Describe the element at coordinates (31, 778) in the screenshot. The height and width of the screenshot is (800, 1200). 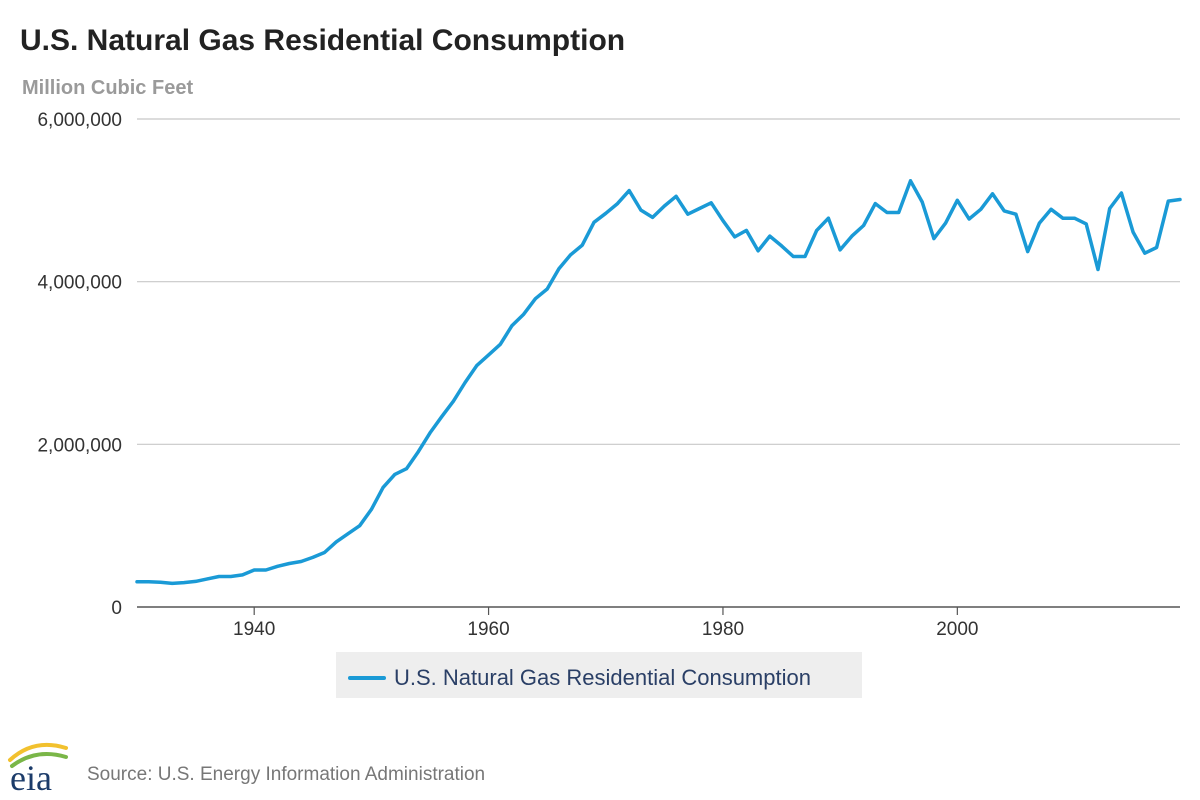
I see `logo-text: eia` at that location.